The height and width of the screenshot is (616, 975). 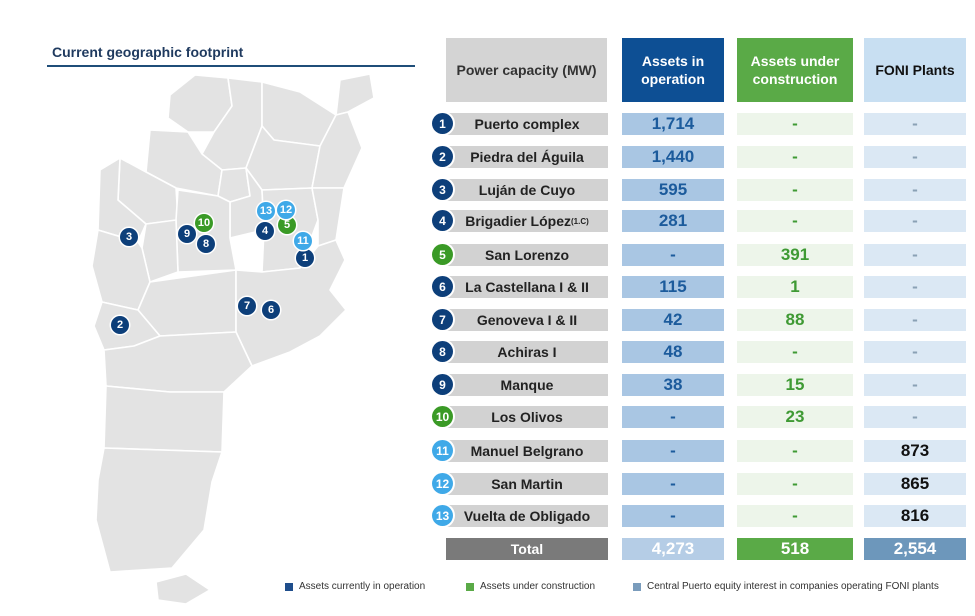 I want to click on map-marker-11: 11, so click(x=303, y=241).